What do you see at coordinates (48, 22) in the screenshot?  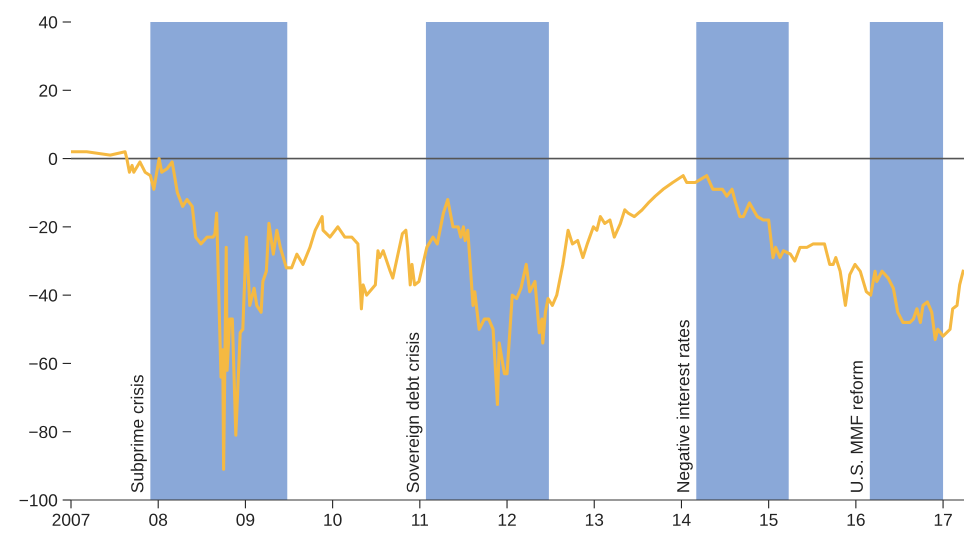 I see `y-tick-label: 40` at bounding box center [48, 22].